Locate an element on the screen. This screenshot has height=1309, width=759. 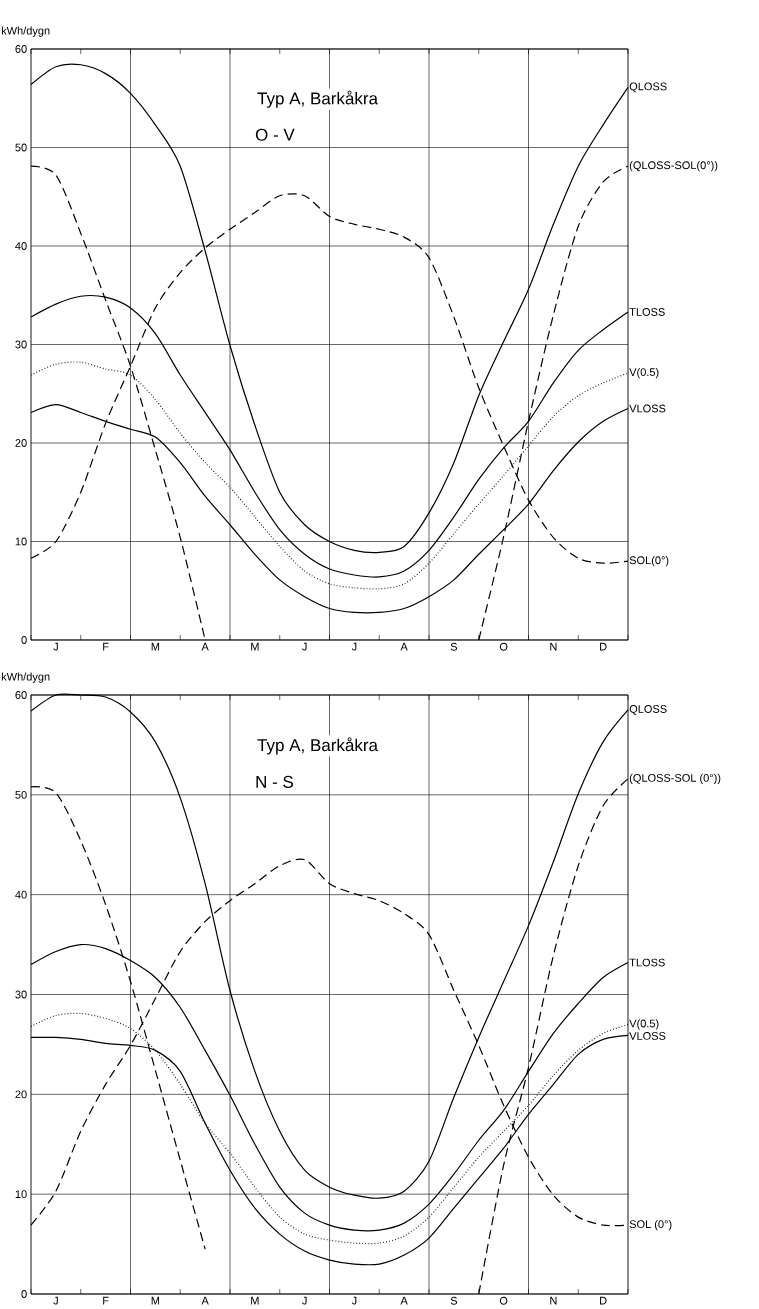
text: N - S is located at coordinates (275, 781).